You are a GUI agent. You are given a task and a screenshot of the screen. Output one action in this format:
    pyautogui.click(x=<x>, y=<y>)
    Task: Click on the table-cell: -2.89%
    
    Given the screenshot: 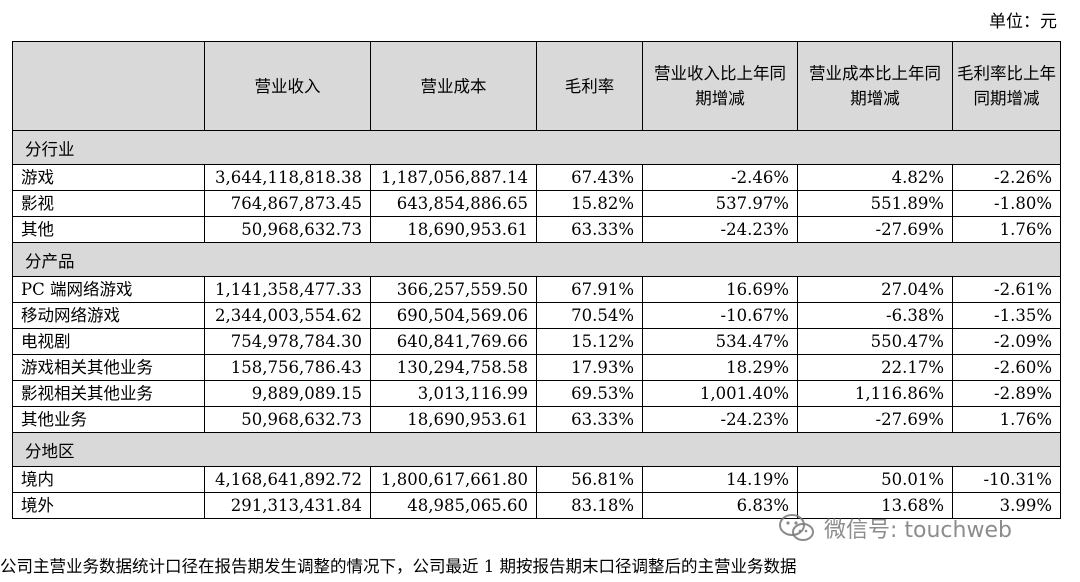 What is the action you would take?
    pyautogui.click(x=1006, y=393)
    